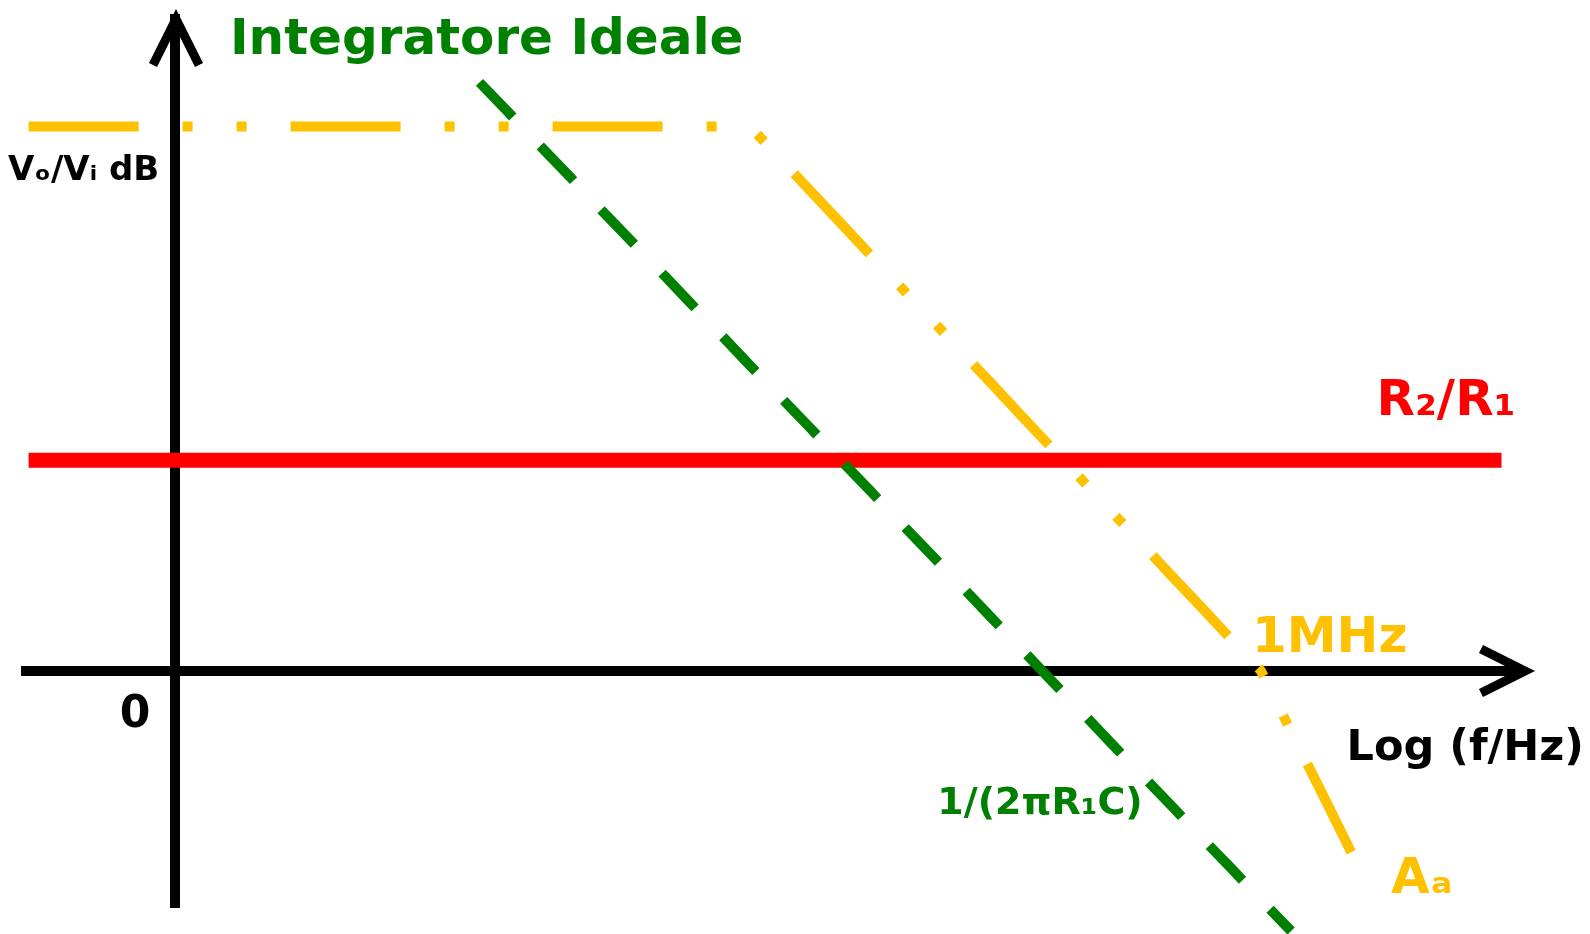  Describe the element at coordinates (1446, 398) in the screenshot. I see `series-label: R₂/R₁` at that location.